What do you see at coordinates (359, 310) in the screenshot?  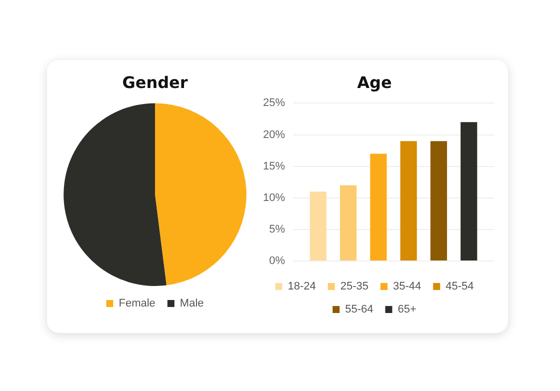 I see `legend-label: 55-64` at bounding box center [359, 310].